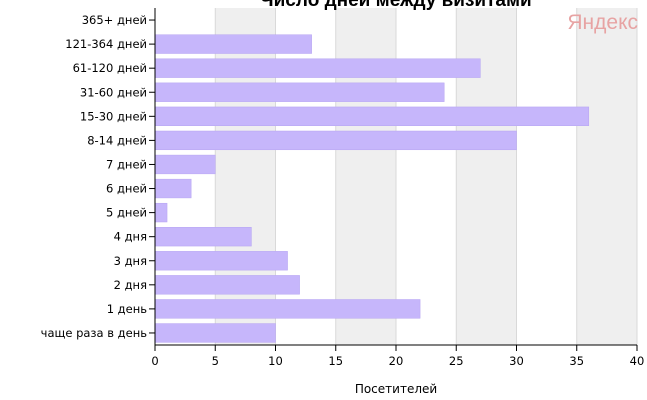 Image resolution: width=647 pixels, height=400 pixels. I want to click on x-tick-label: 20, so click(396, 361).